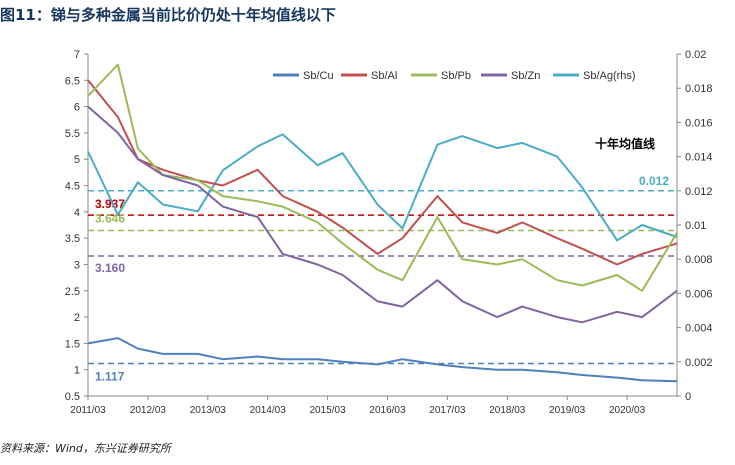  What do you see at coordinates (110, 377) in the screenshot?
I see `reference-label: 1.117` at bounding box center [110, 377].